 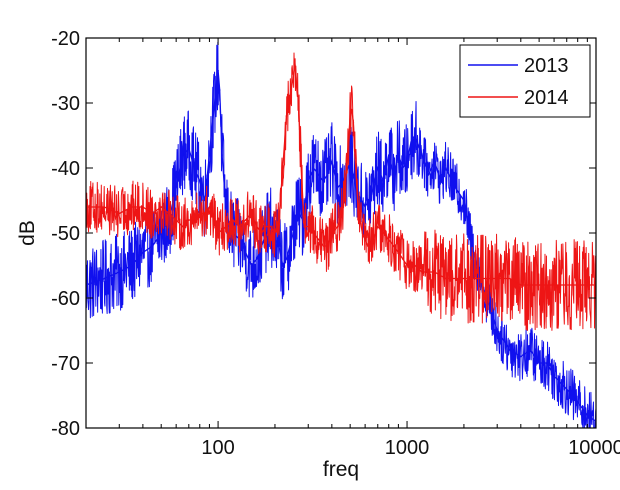 I want to click on y-tick-label: -30, so click(x=65, y=104).